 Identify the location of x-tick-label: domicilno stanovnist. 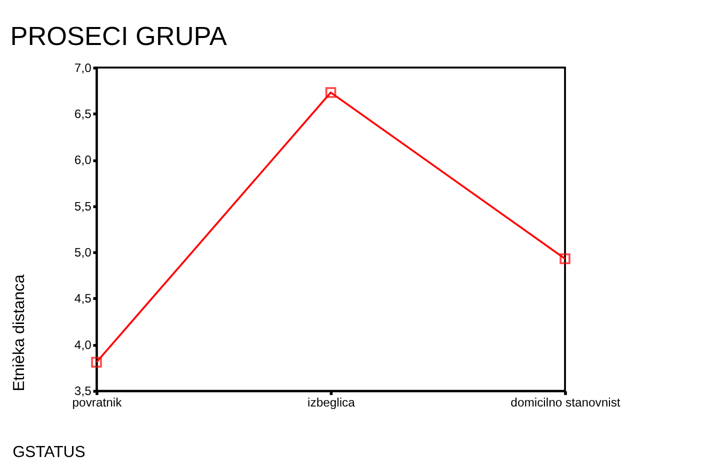
(565, 402).